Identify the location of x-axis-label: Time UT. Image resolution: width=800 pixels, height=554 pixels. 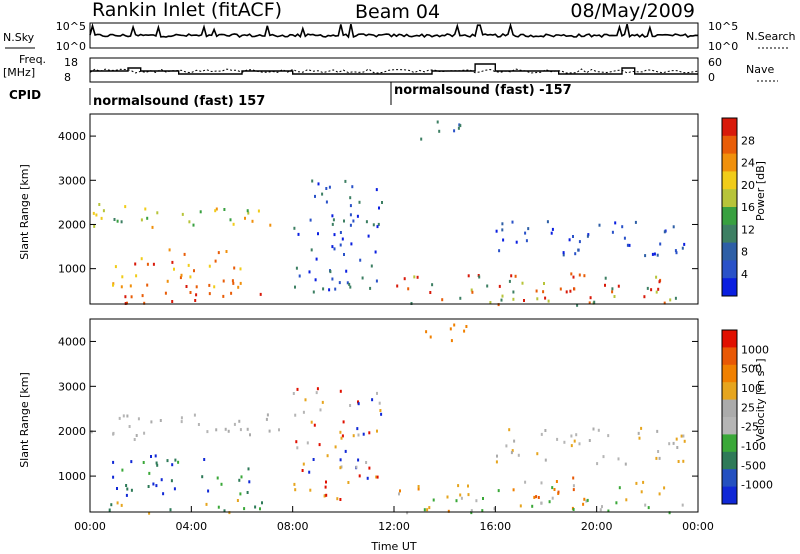
(393, 546).